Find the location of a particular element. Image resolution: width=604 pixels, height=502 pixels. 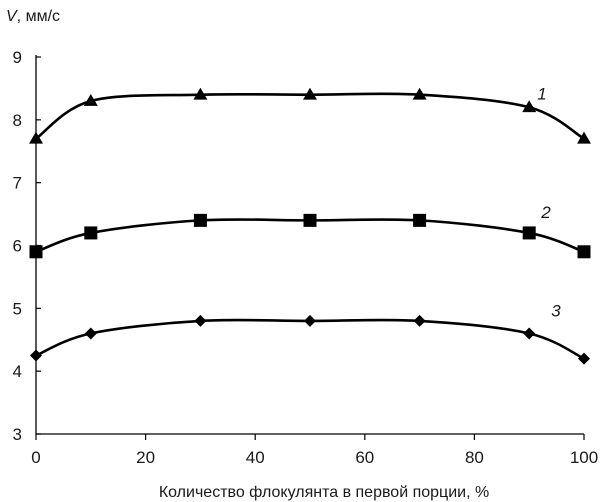

y-tick-label: 3 is located at coordinates (17, 434).